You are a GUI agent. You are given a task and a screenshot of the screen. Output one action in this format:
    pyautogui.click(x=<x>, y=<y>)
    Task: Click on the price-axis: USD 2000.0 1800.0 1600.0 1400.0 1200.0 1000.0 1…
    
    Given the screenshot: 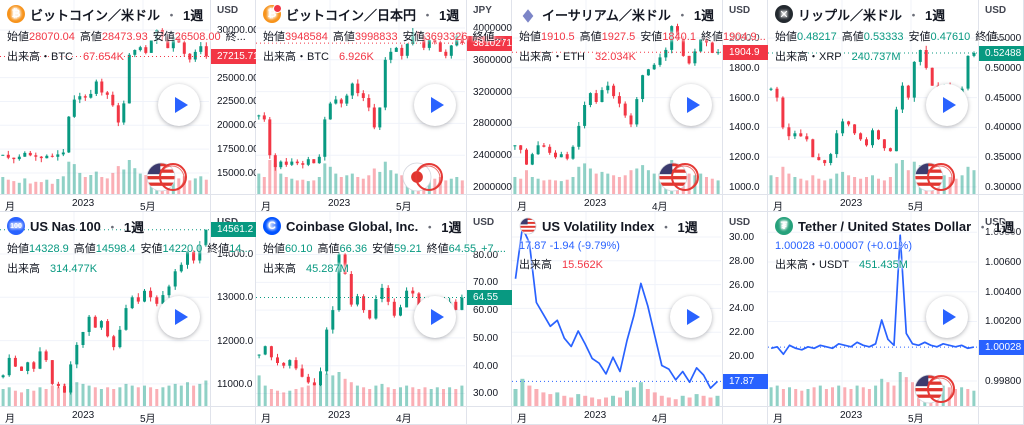 What is the action you would take?
    pyautogui.click(x=745, y=105)
    